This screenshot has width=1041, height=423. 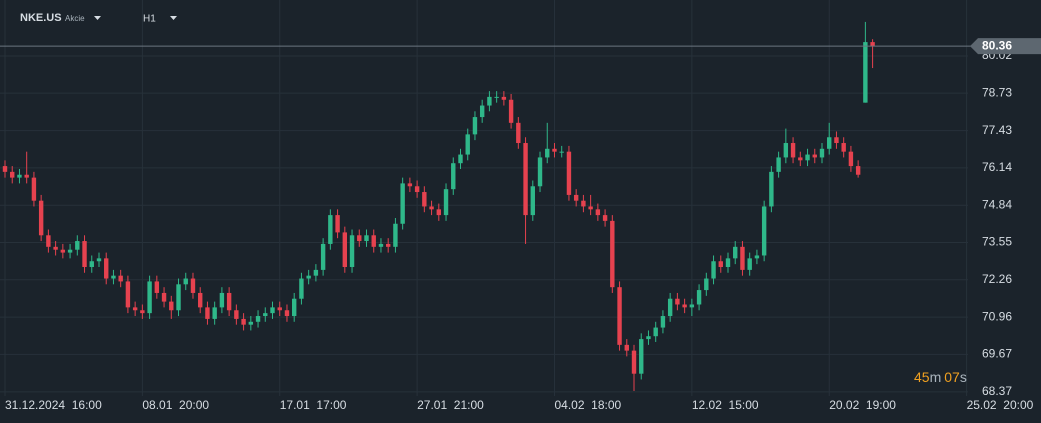 I want to click on y-tick-label: 78.73, so click(x=997, y=92).